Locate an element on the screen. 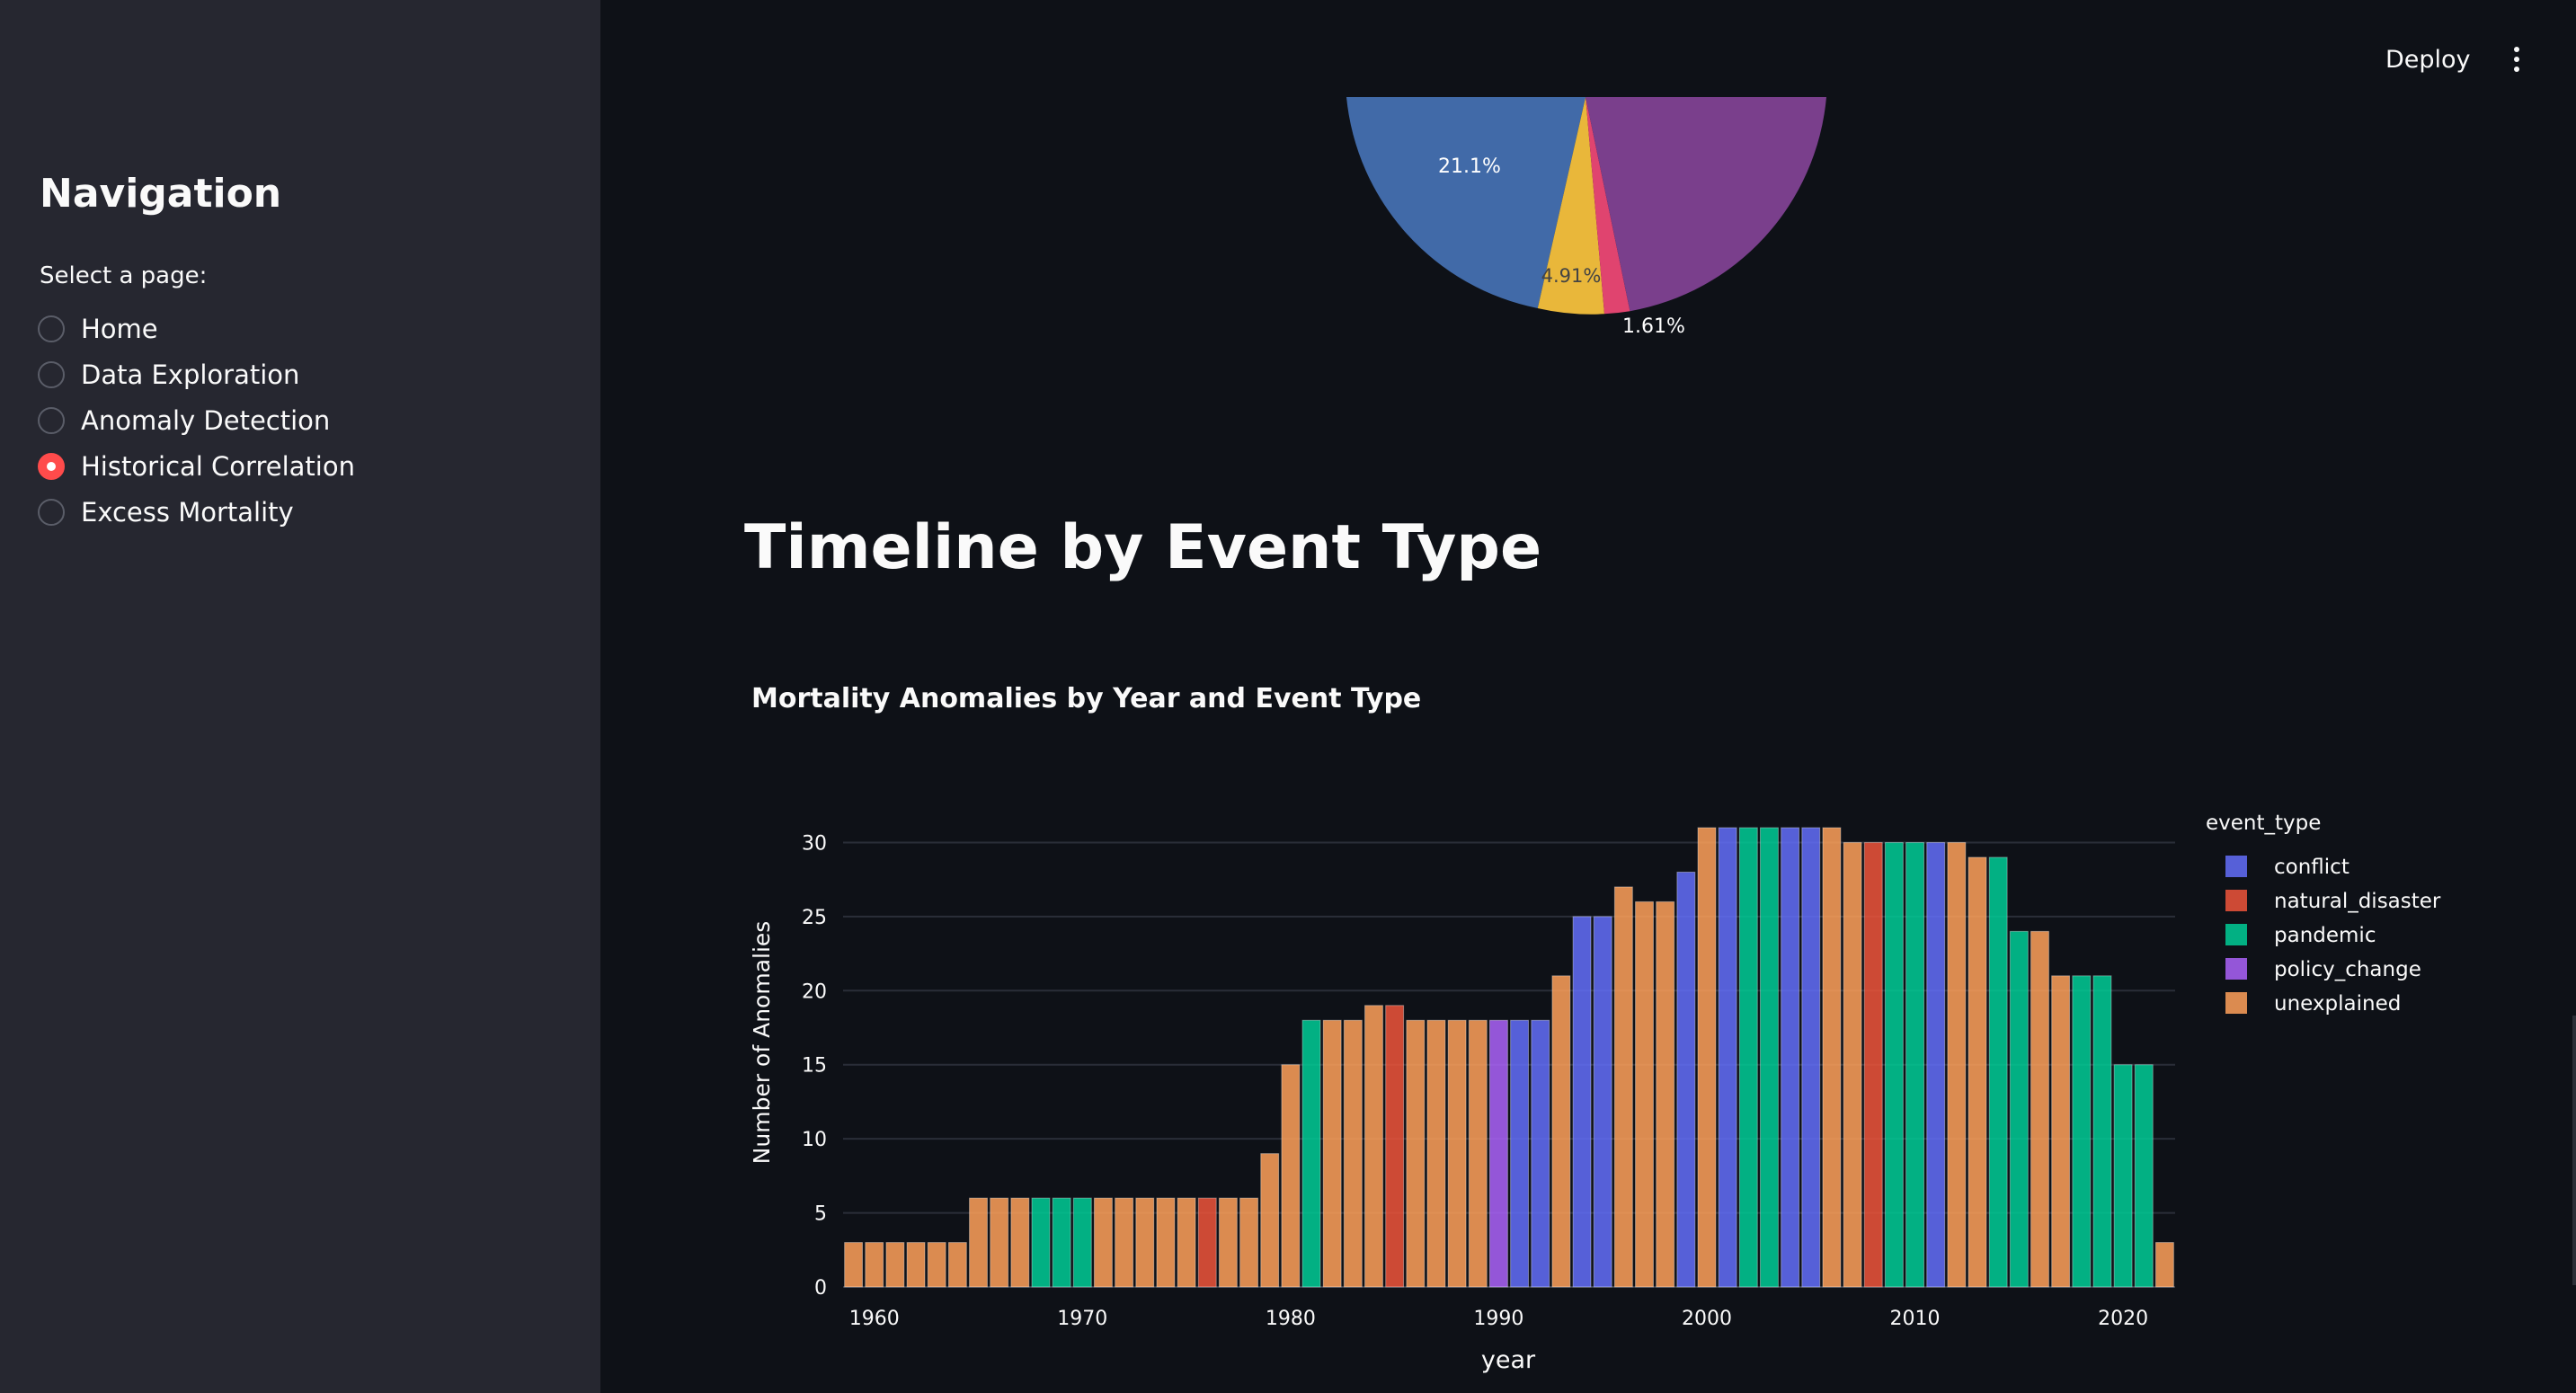  bar-2000 is located at coordinates (1707, 1057).